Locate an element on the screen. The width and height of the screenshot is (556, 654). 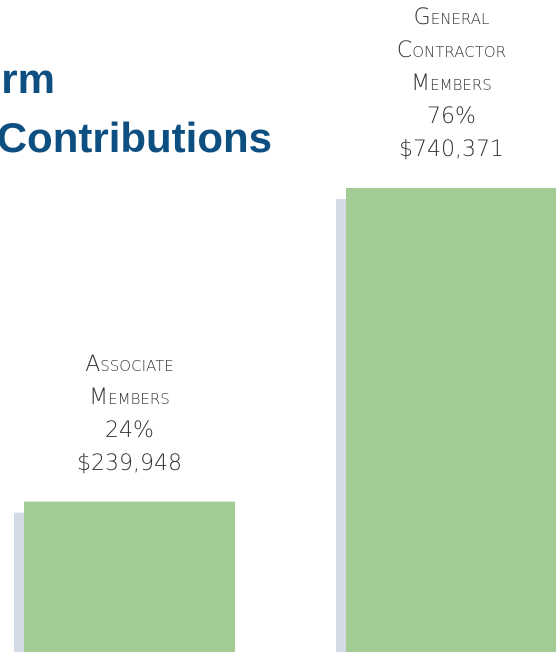
category-label: Associate Members is located at coordinates (129, 380).